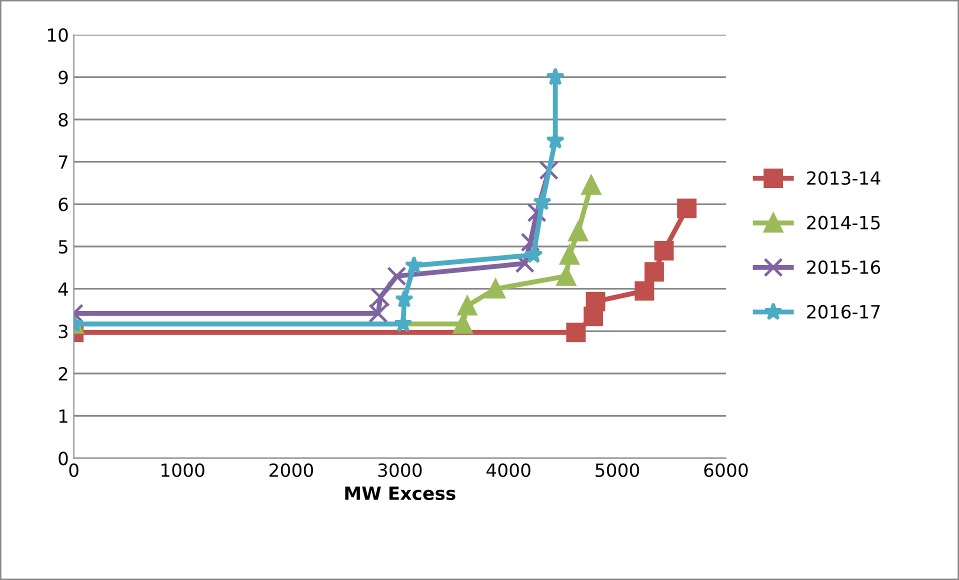 The width and height of the screenshot is (959, 580). What do you see at coordinates (843, 311) in the screenshot?
I see `legend-label: 2016-17` at bounding box center [843, 311].